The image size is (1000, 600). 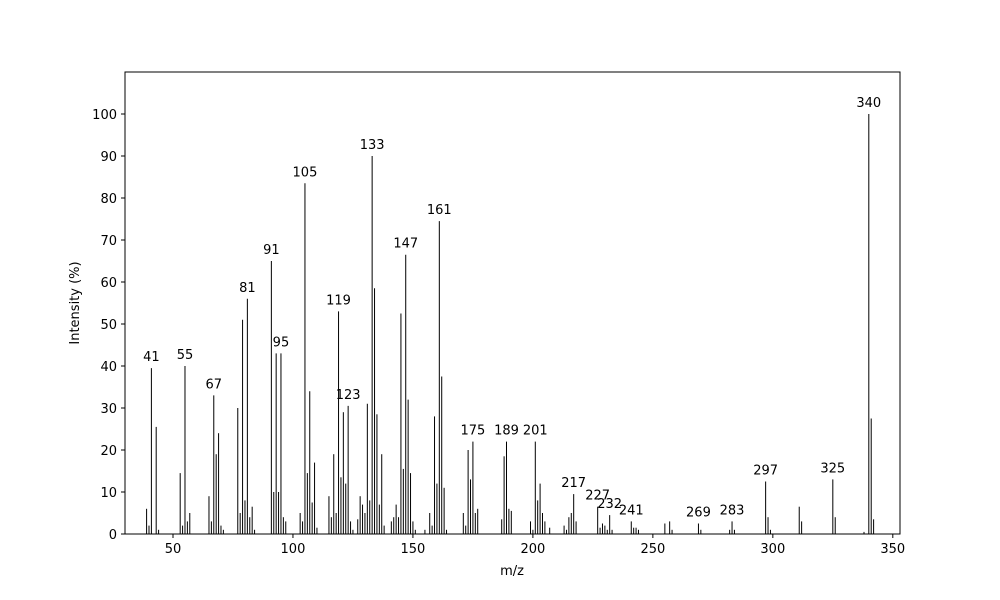 I want to click on x-tick-label: 300, so click(x=772, y=549).